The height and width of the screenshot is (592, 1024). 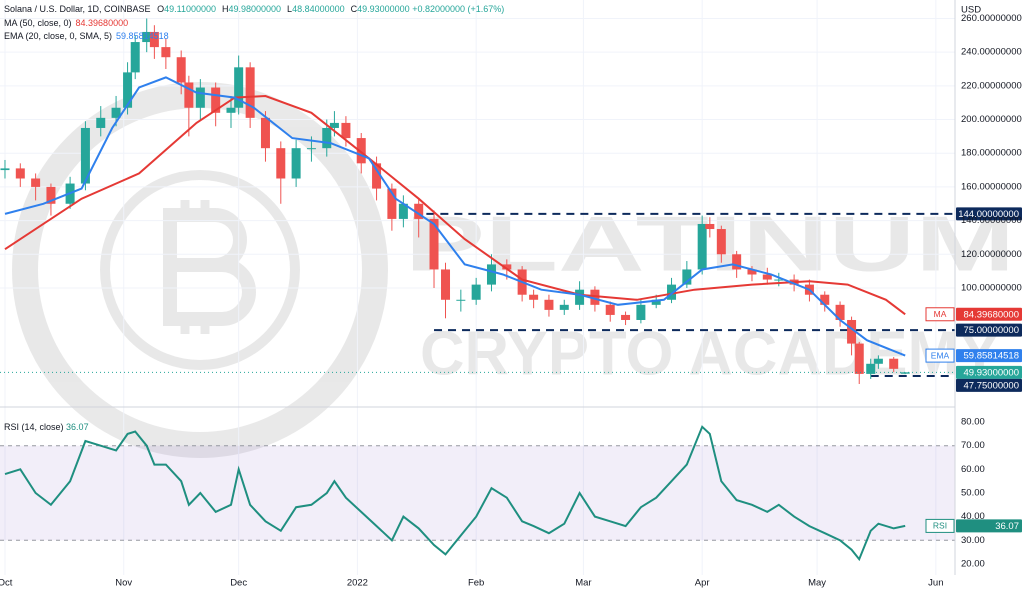 I want to click on symbol-title: Solana / U.S. Dollar, 1D, COINBASE, so click(x=77, y=9).